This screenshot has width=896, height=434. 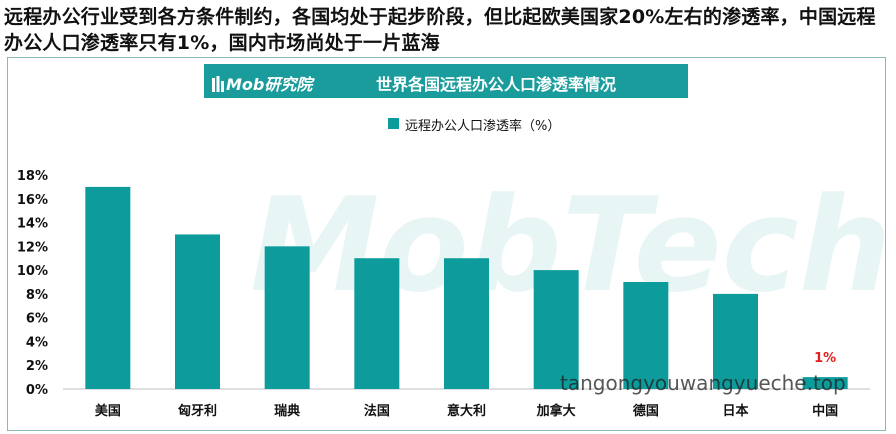 What do you see at coordinates (32, 200) in the screenshot?
I see `y-tick-label: 16%` at bounding box center [32, 200].